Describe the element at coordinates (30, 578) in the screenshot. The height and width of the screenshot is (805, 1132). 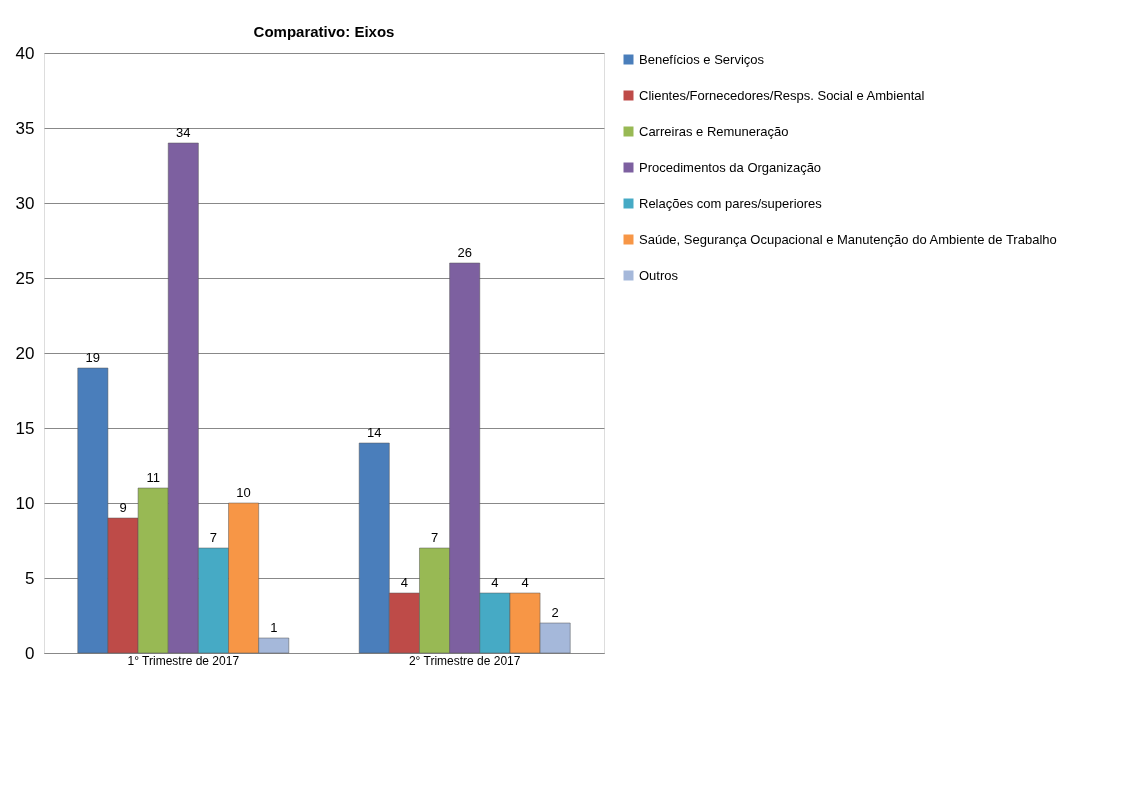
I see `y-tick-label: 5` at that location.